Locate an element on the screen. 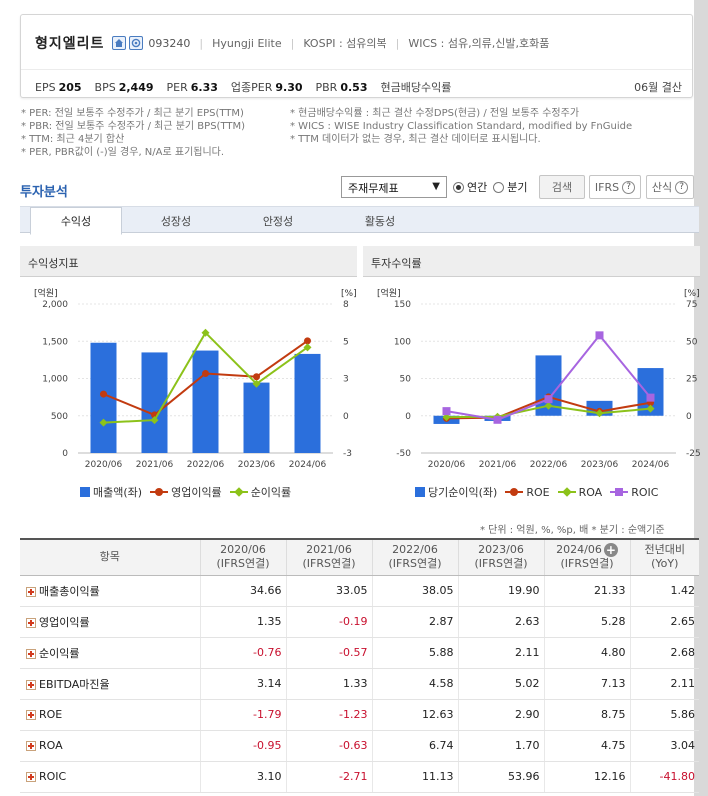 The width and height of the screenshot is (708, 796). legend-item: ROA is located at coordinates (579, 492).